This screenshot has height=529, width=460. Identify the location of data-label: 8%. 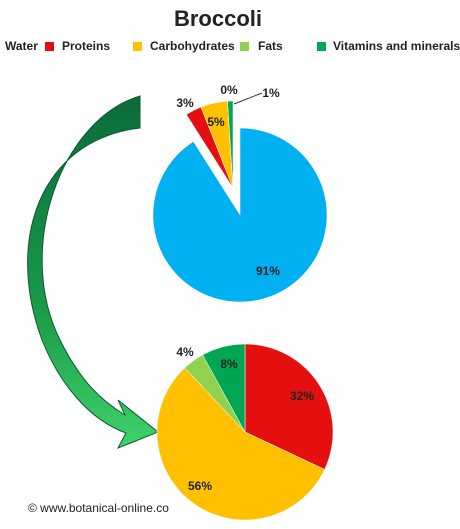
(229, 364).